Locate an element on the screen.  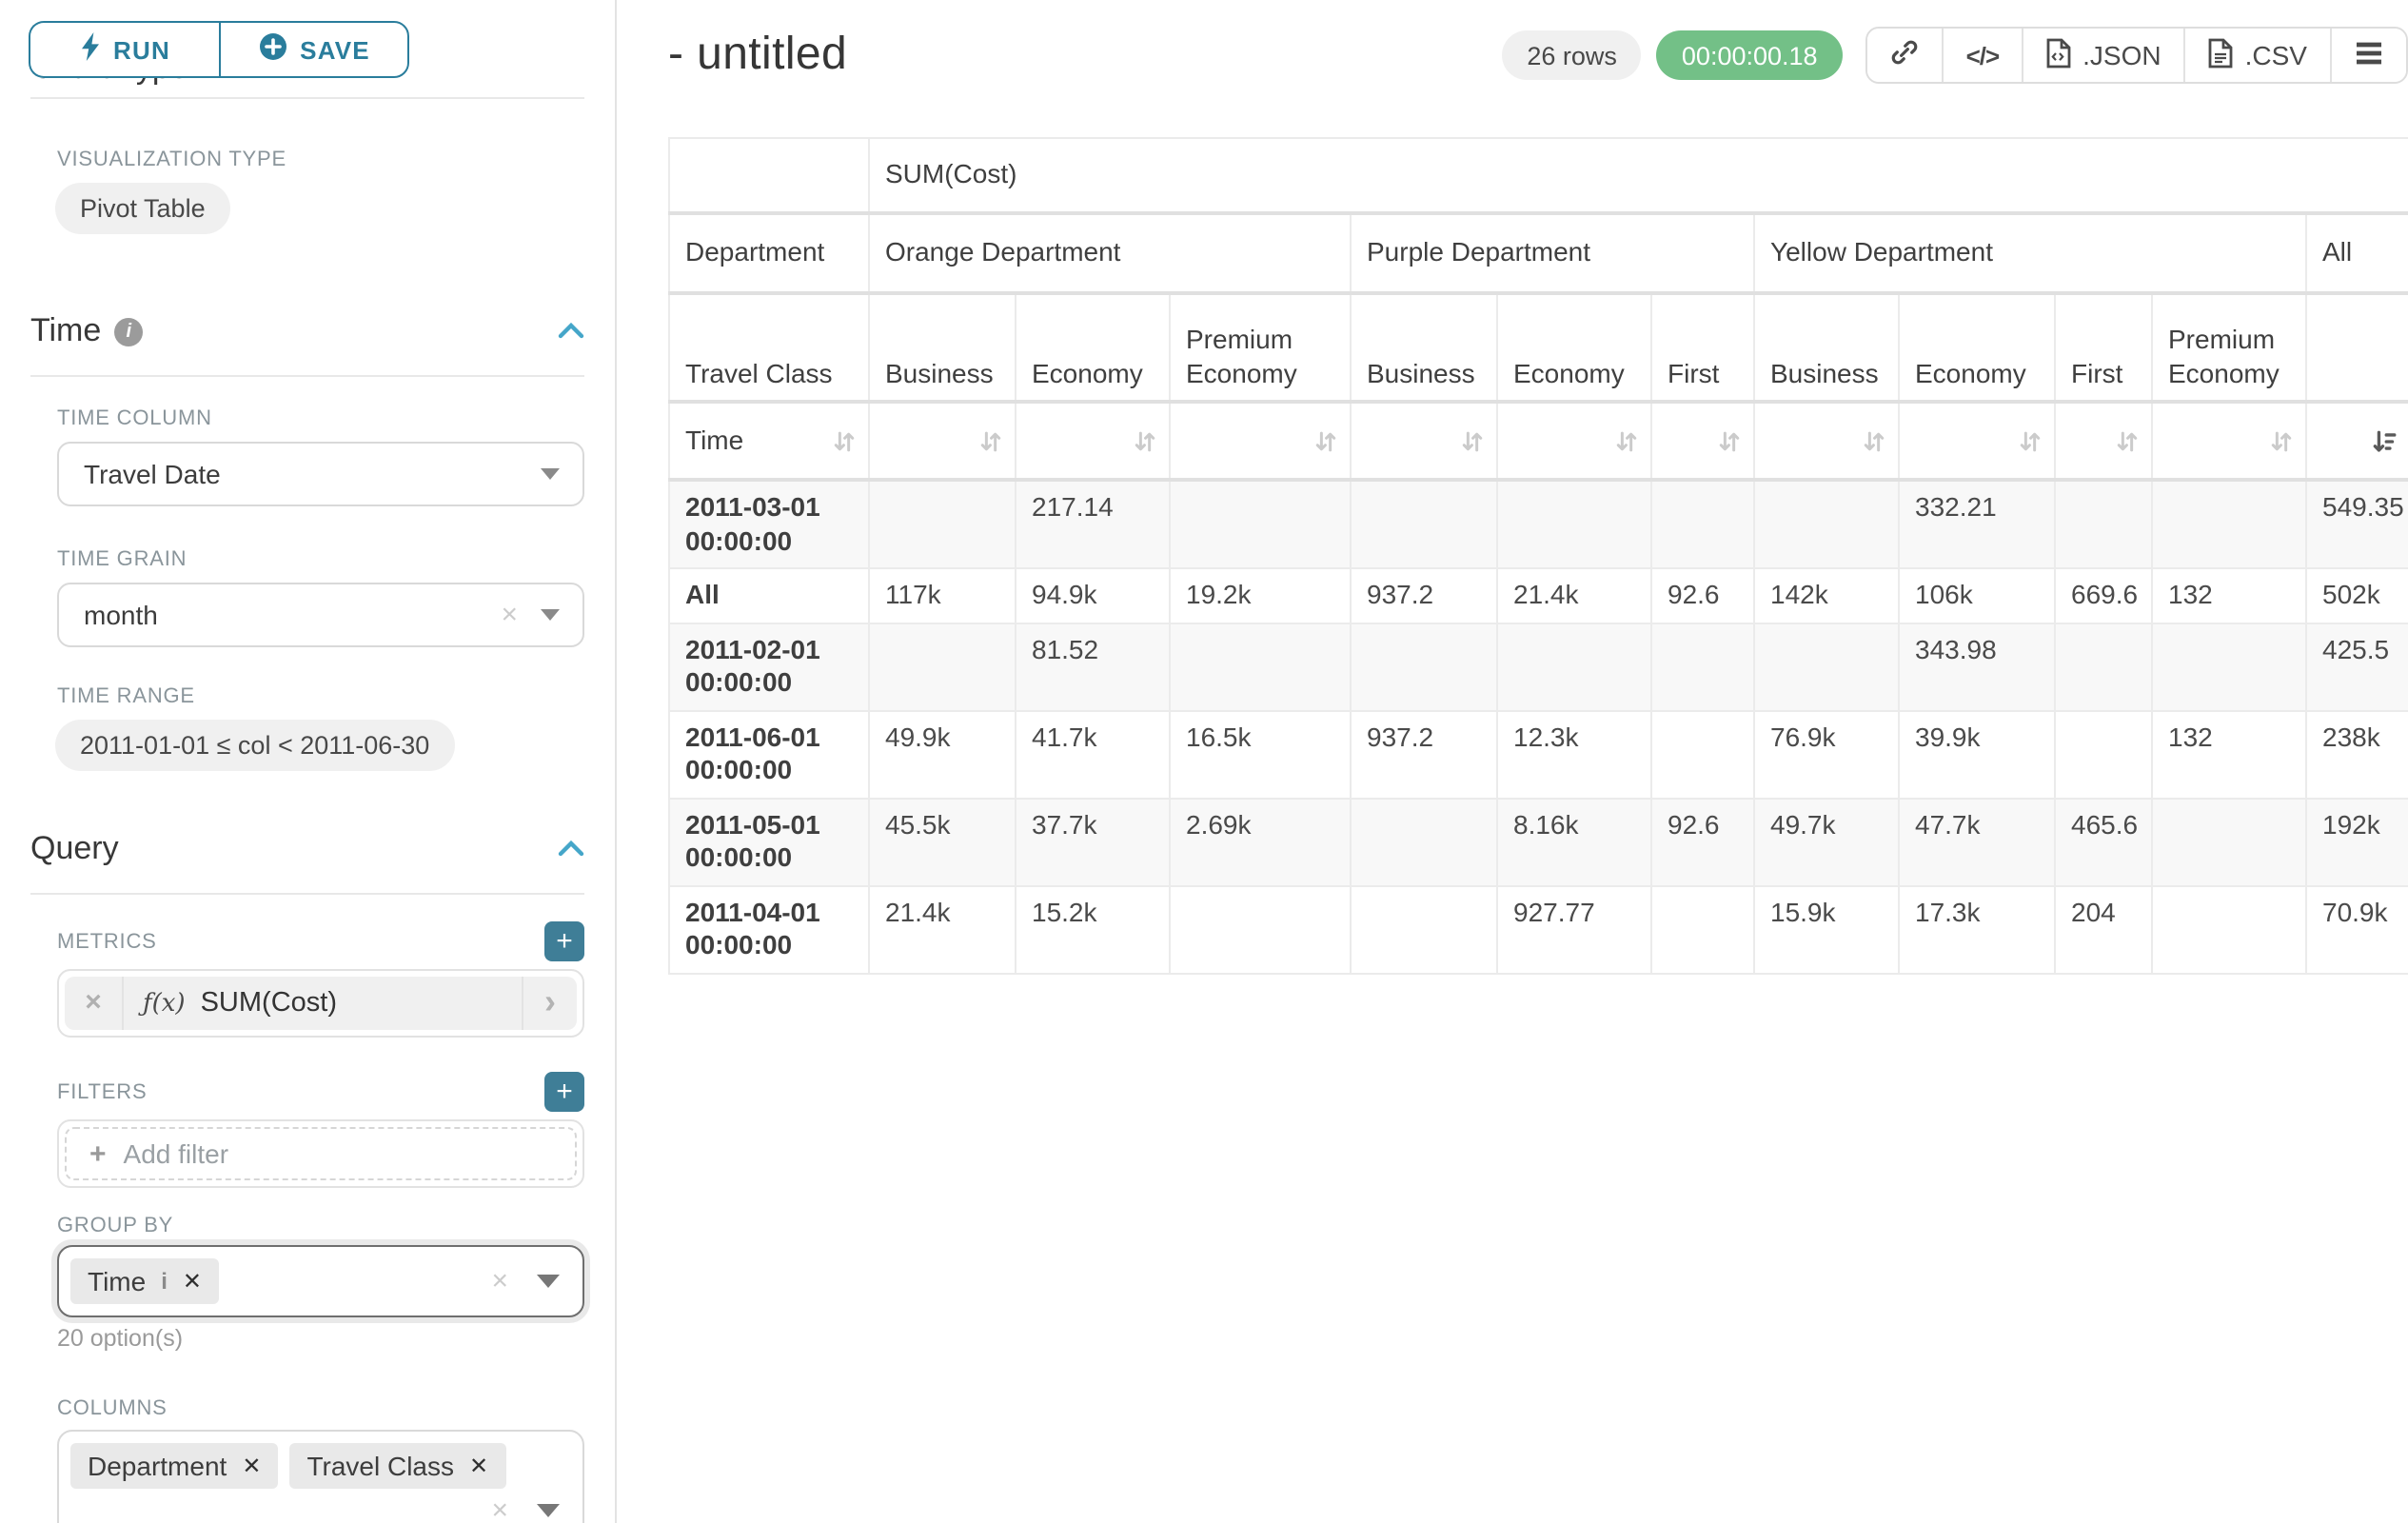
time-range-label: TIME RANGE is located at coordinates (126, 697).